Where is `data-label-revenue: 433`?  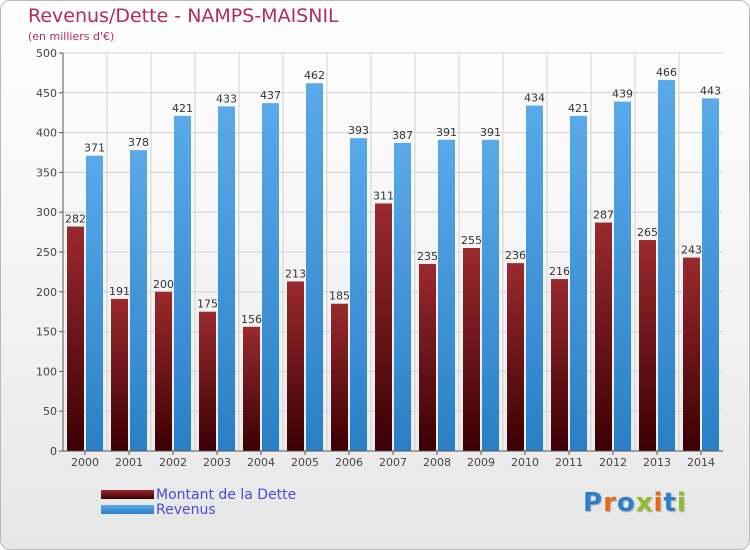 data-label-revenue: 433 is located at coordinates (226, 98).